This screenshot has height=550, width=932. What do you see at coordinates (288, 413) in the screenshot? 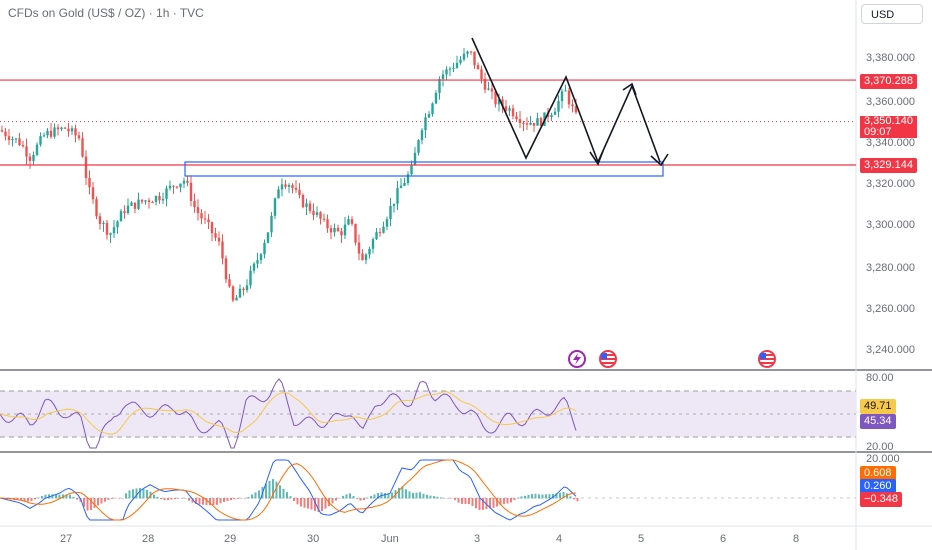
I see `rsi-line` at bounding box center [288, 413].